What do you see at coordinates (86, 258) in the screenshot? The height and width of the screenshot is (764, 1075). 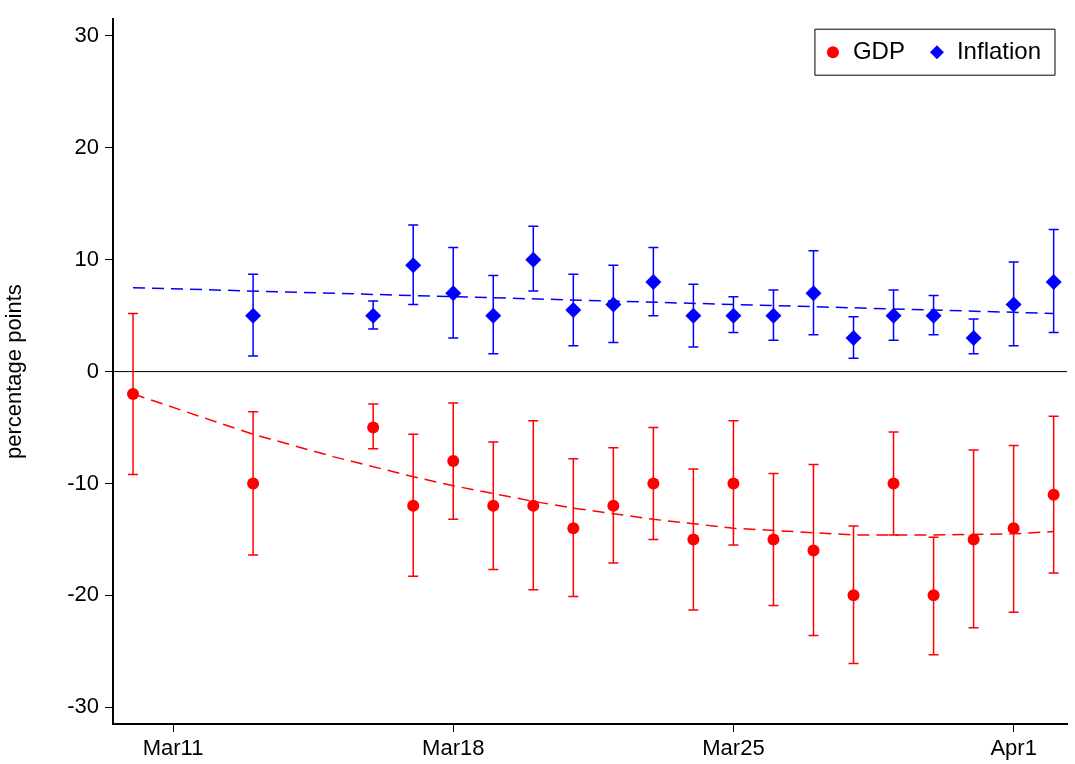 I see `y-tick-label: 10` at bounding box center [86, 258].